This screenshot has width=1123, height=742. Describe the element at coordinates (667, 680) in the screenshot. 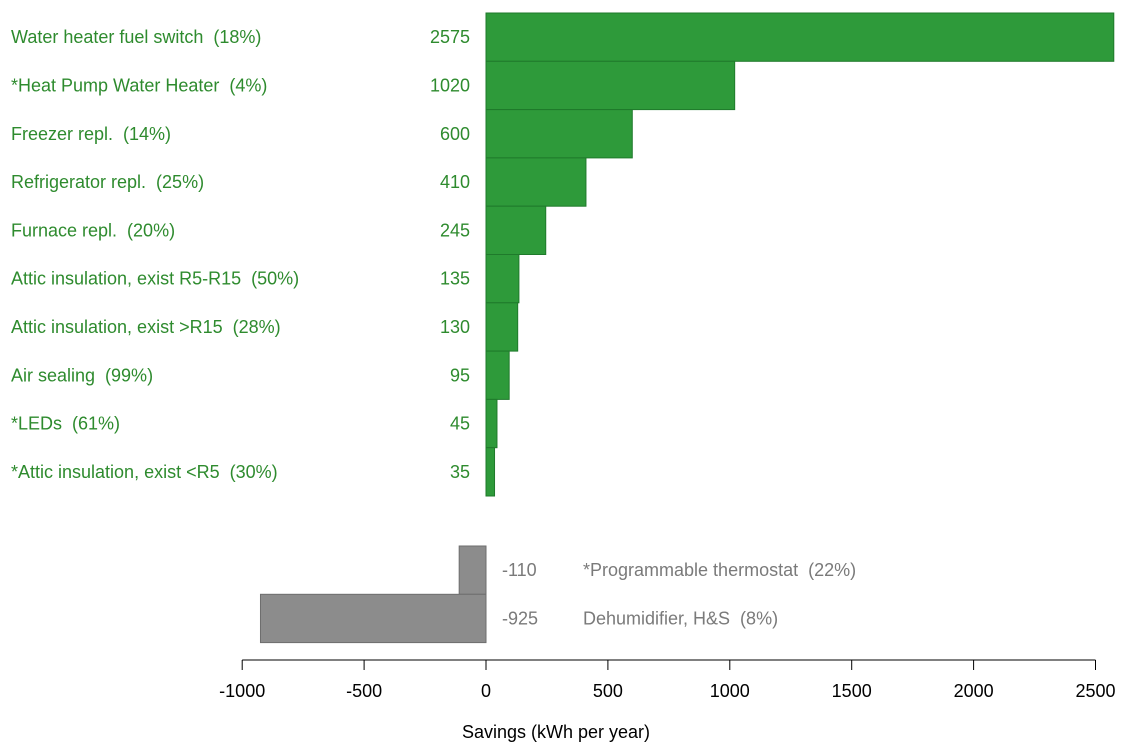

I see `x-axis: -1000 -500 0 500 1000 1500 2000 2500` at that location.